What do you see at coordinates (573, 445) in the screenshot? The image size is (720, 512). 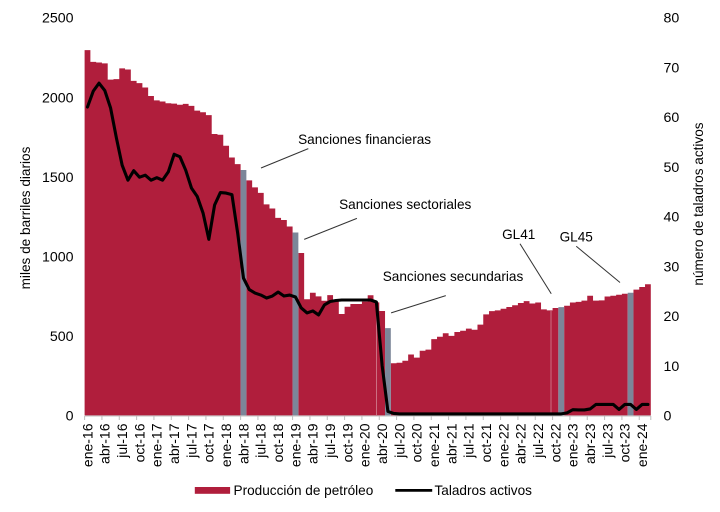 I see `svg-text: ene-23` at bounding box center [573, 445].